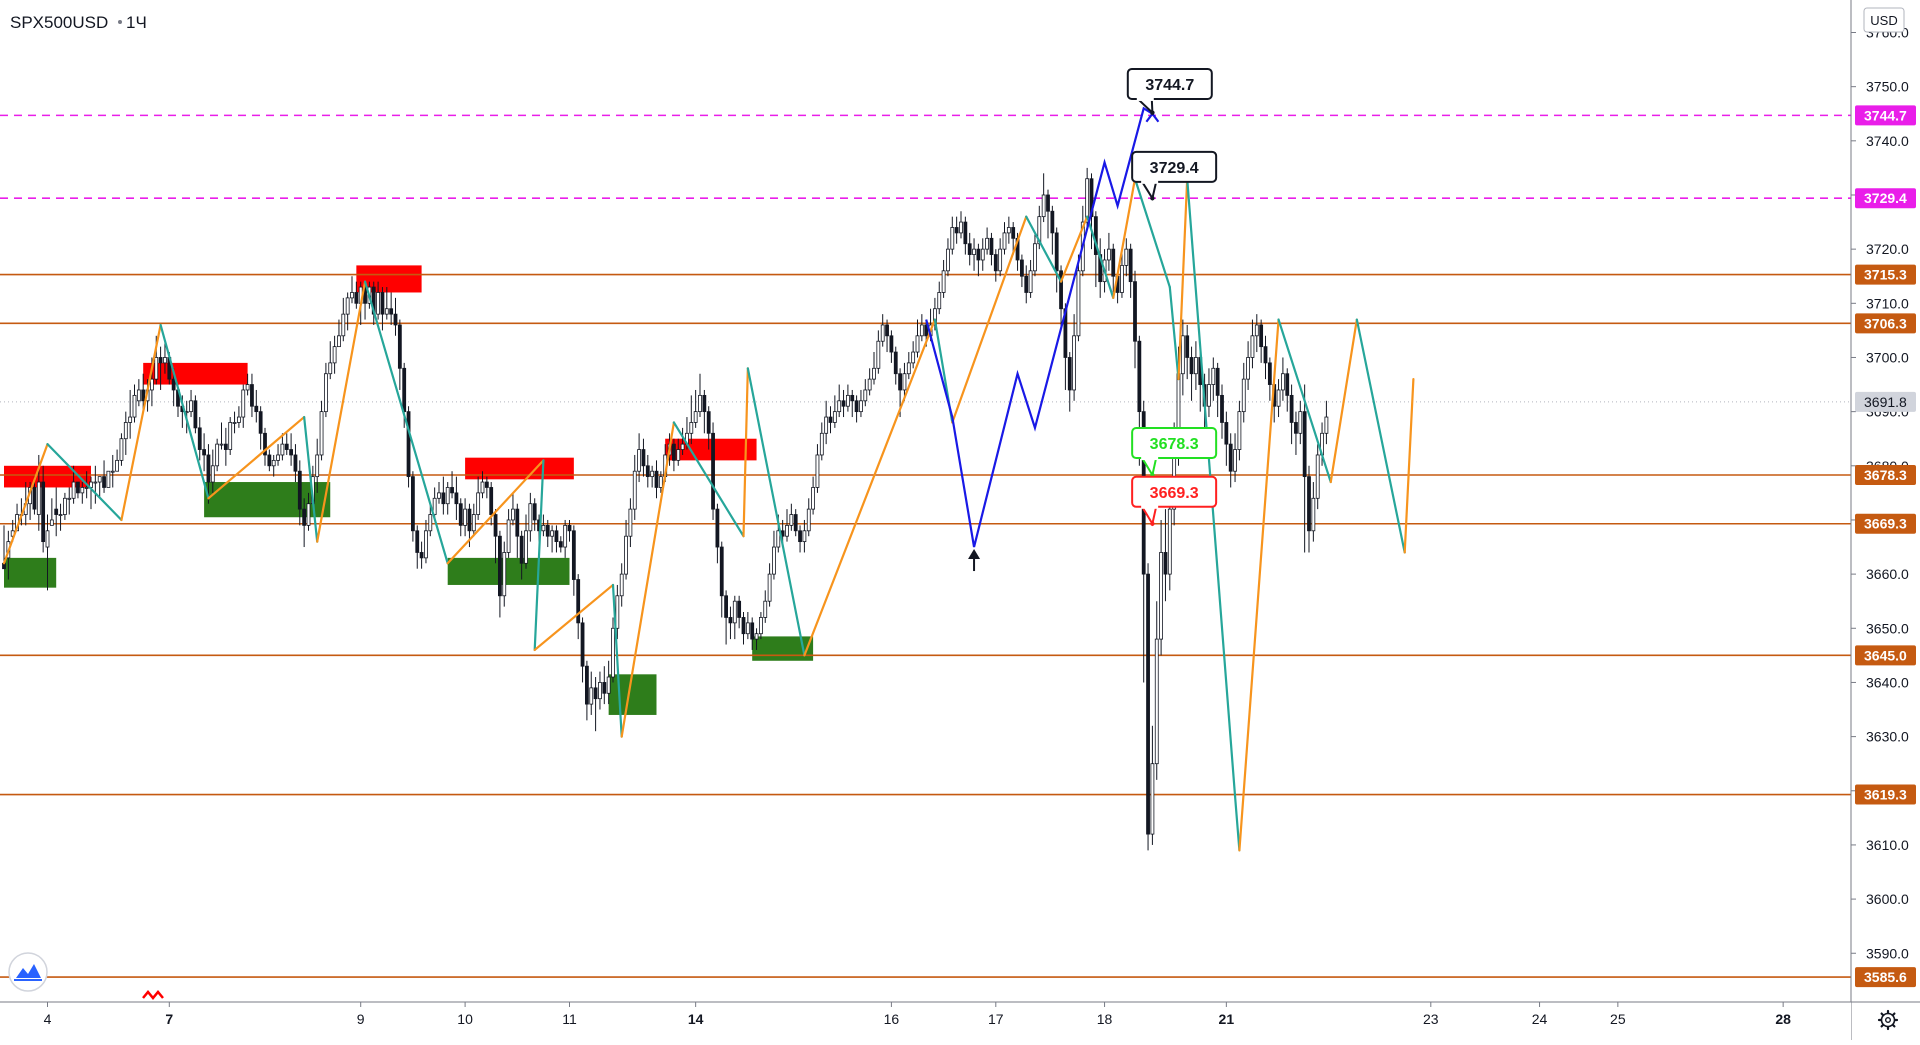  I want to click on up-arrow-icon, so click(974, 560).